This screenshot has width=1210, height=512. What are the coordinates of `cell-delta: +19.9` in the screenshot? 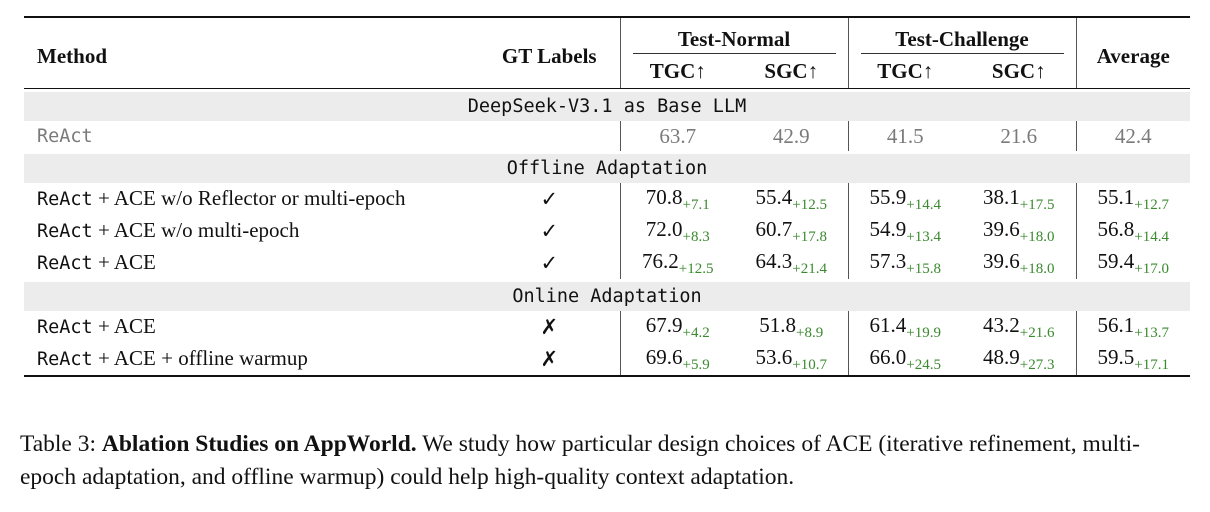 It's located at (923, 333).